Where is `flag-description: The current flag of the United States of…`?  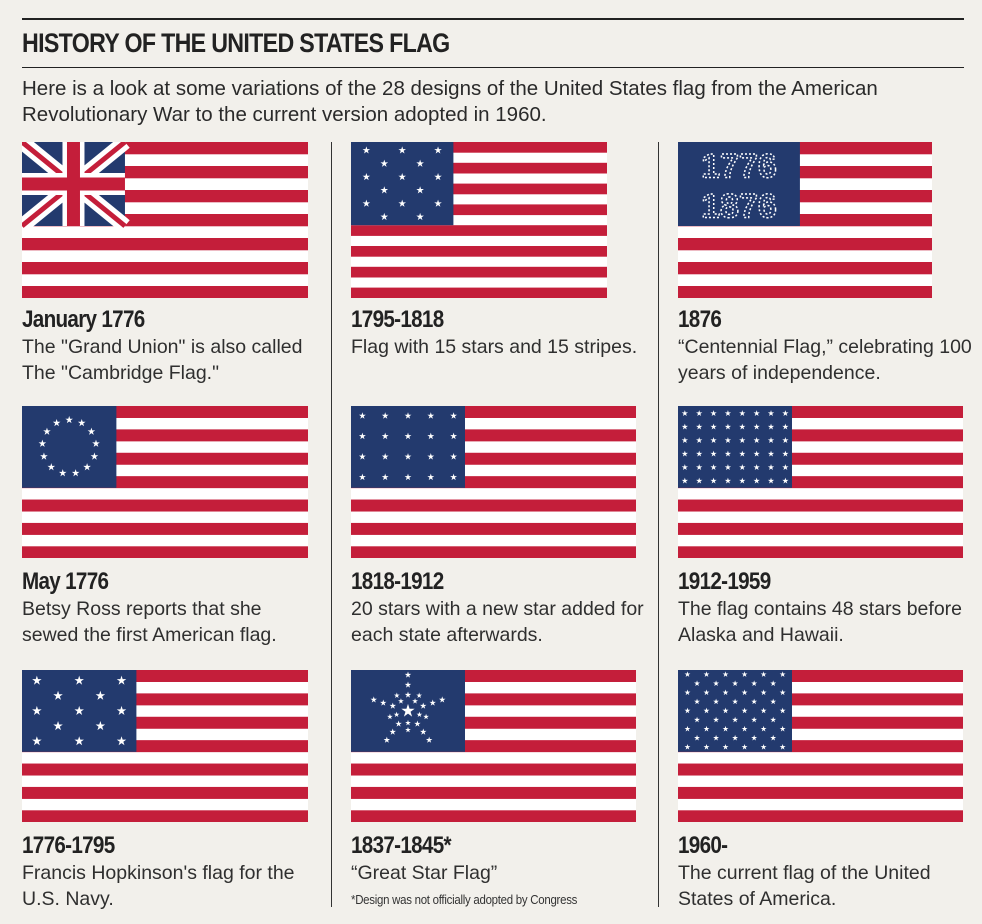 flag-description: The current flag of the United States of… is located at coordinates (804, 886).